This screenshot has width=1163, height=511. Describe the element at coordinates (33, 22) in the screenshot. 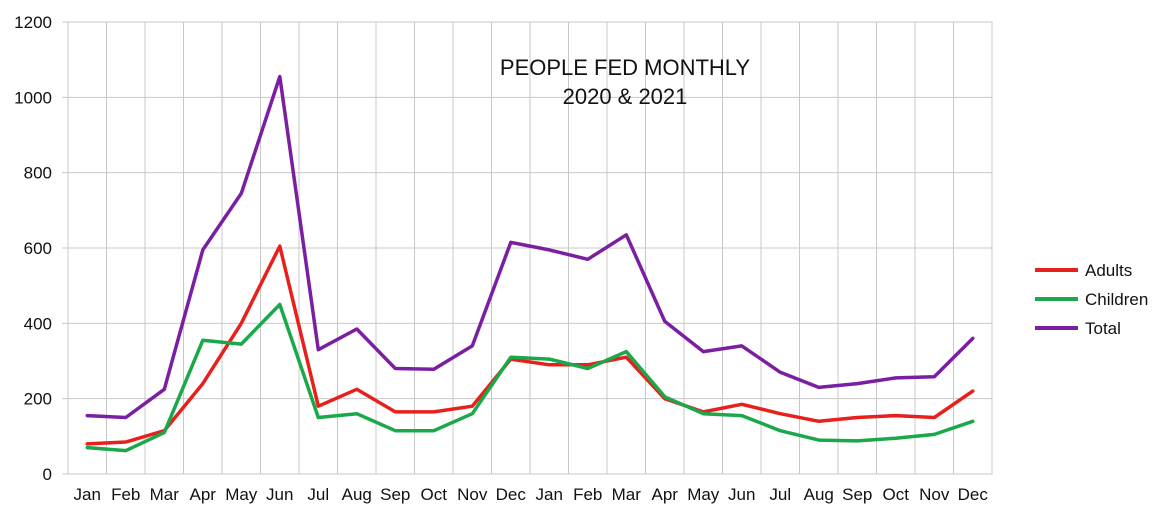

I see `y-tick-label: 1200` at that location.